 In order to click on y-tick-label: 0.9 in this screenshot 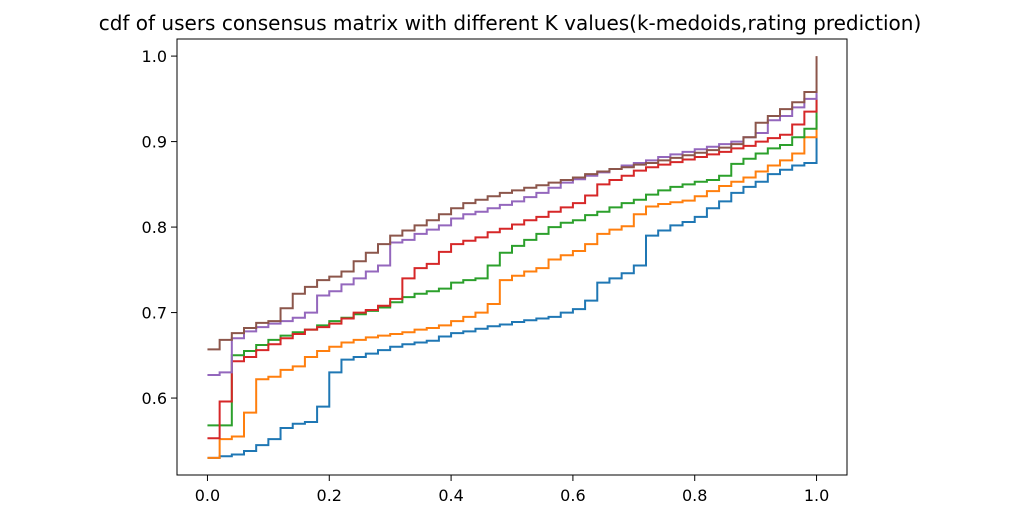, I will do `click(154, 142)`.